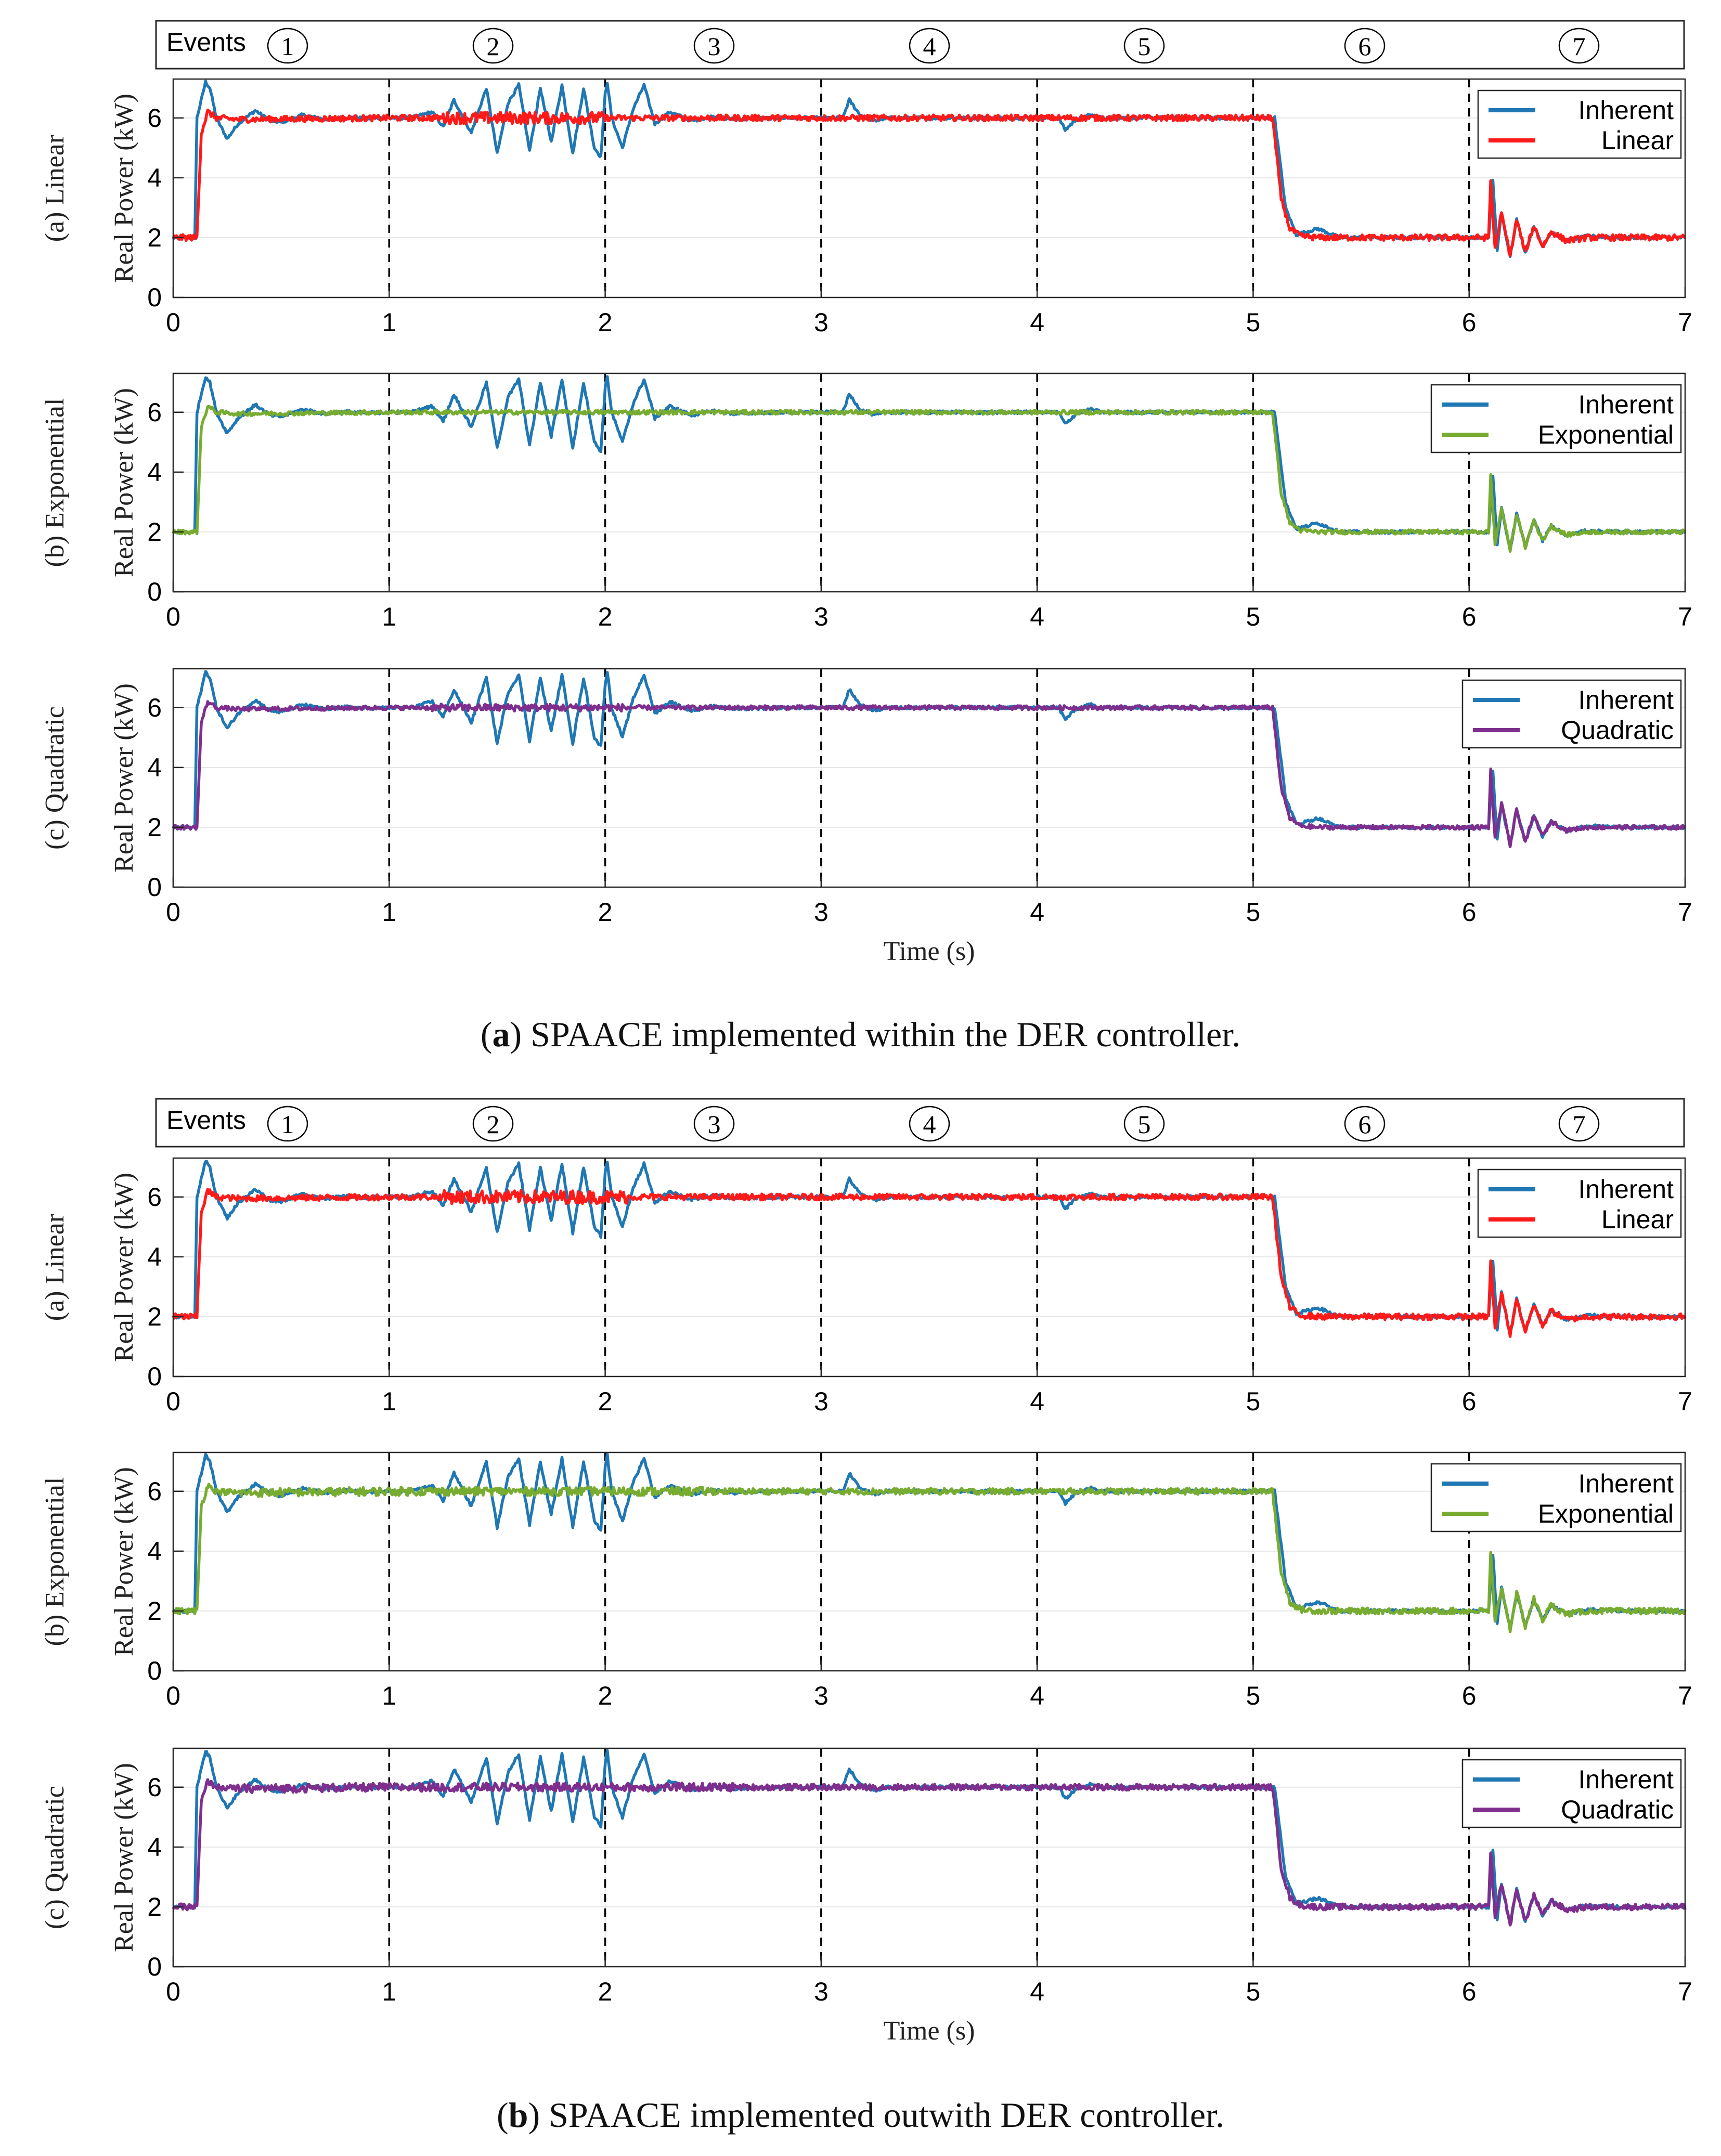  I want to click on event-marker-number: 3, so click(714, 1124).